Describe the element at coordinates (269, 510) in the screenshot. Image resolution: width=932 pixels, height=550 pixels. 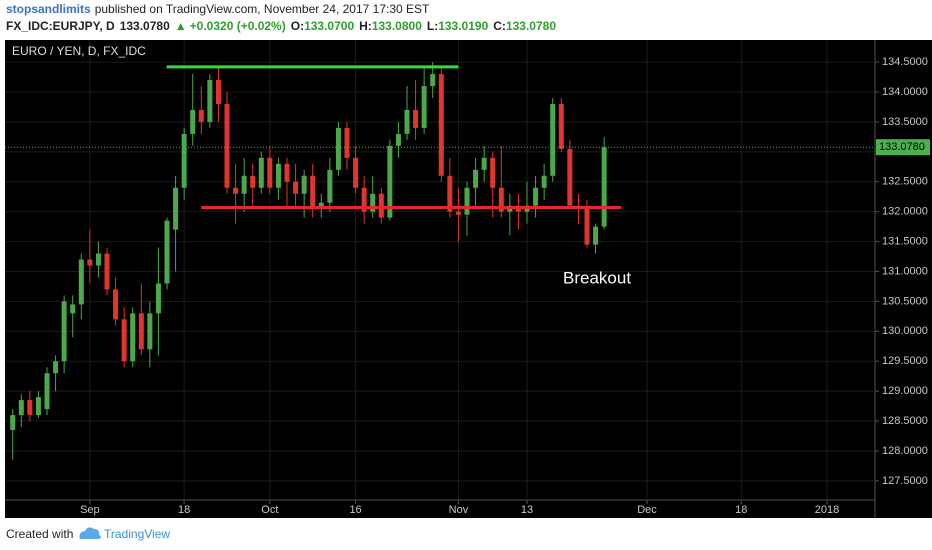
I see `x-tick-label: Oct` at that location.